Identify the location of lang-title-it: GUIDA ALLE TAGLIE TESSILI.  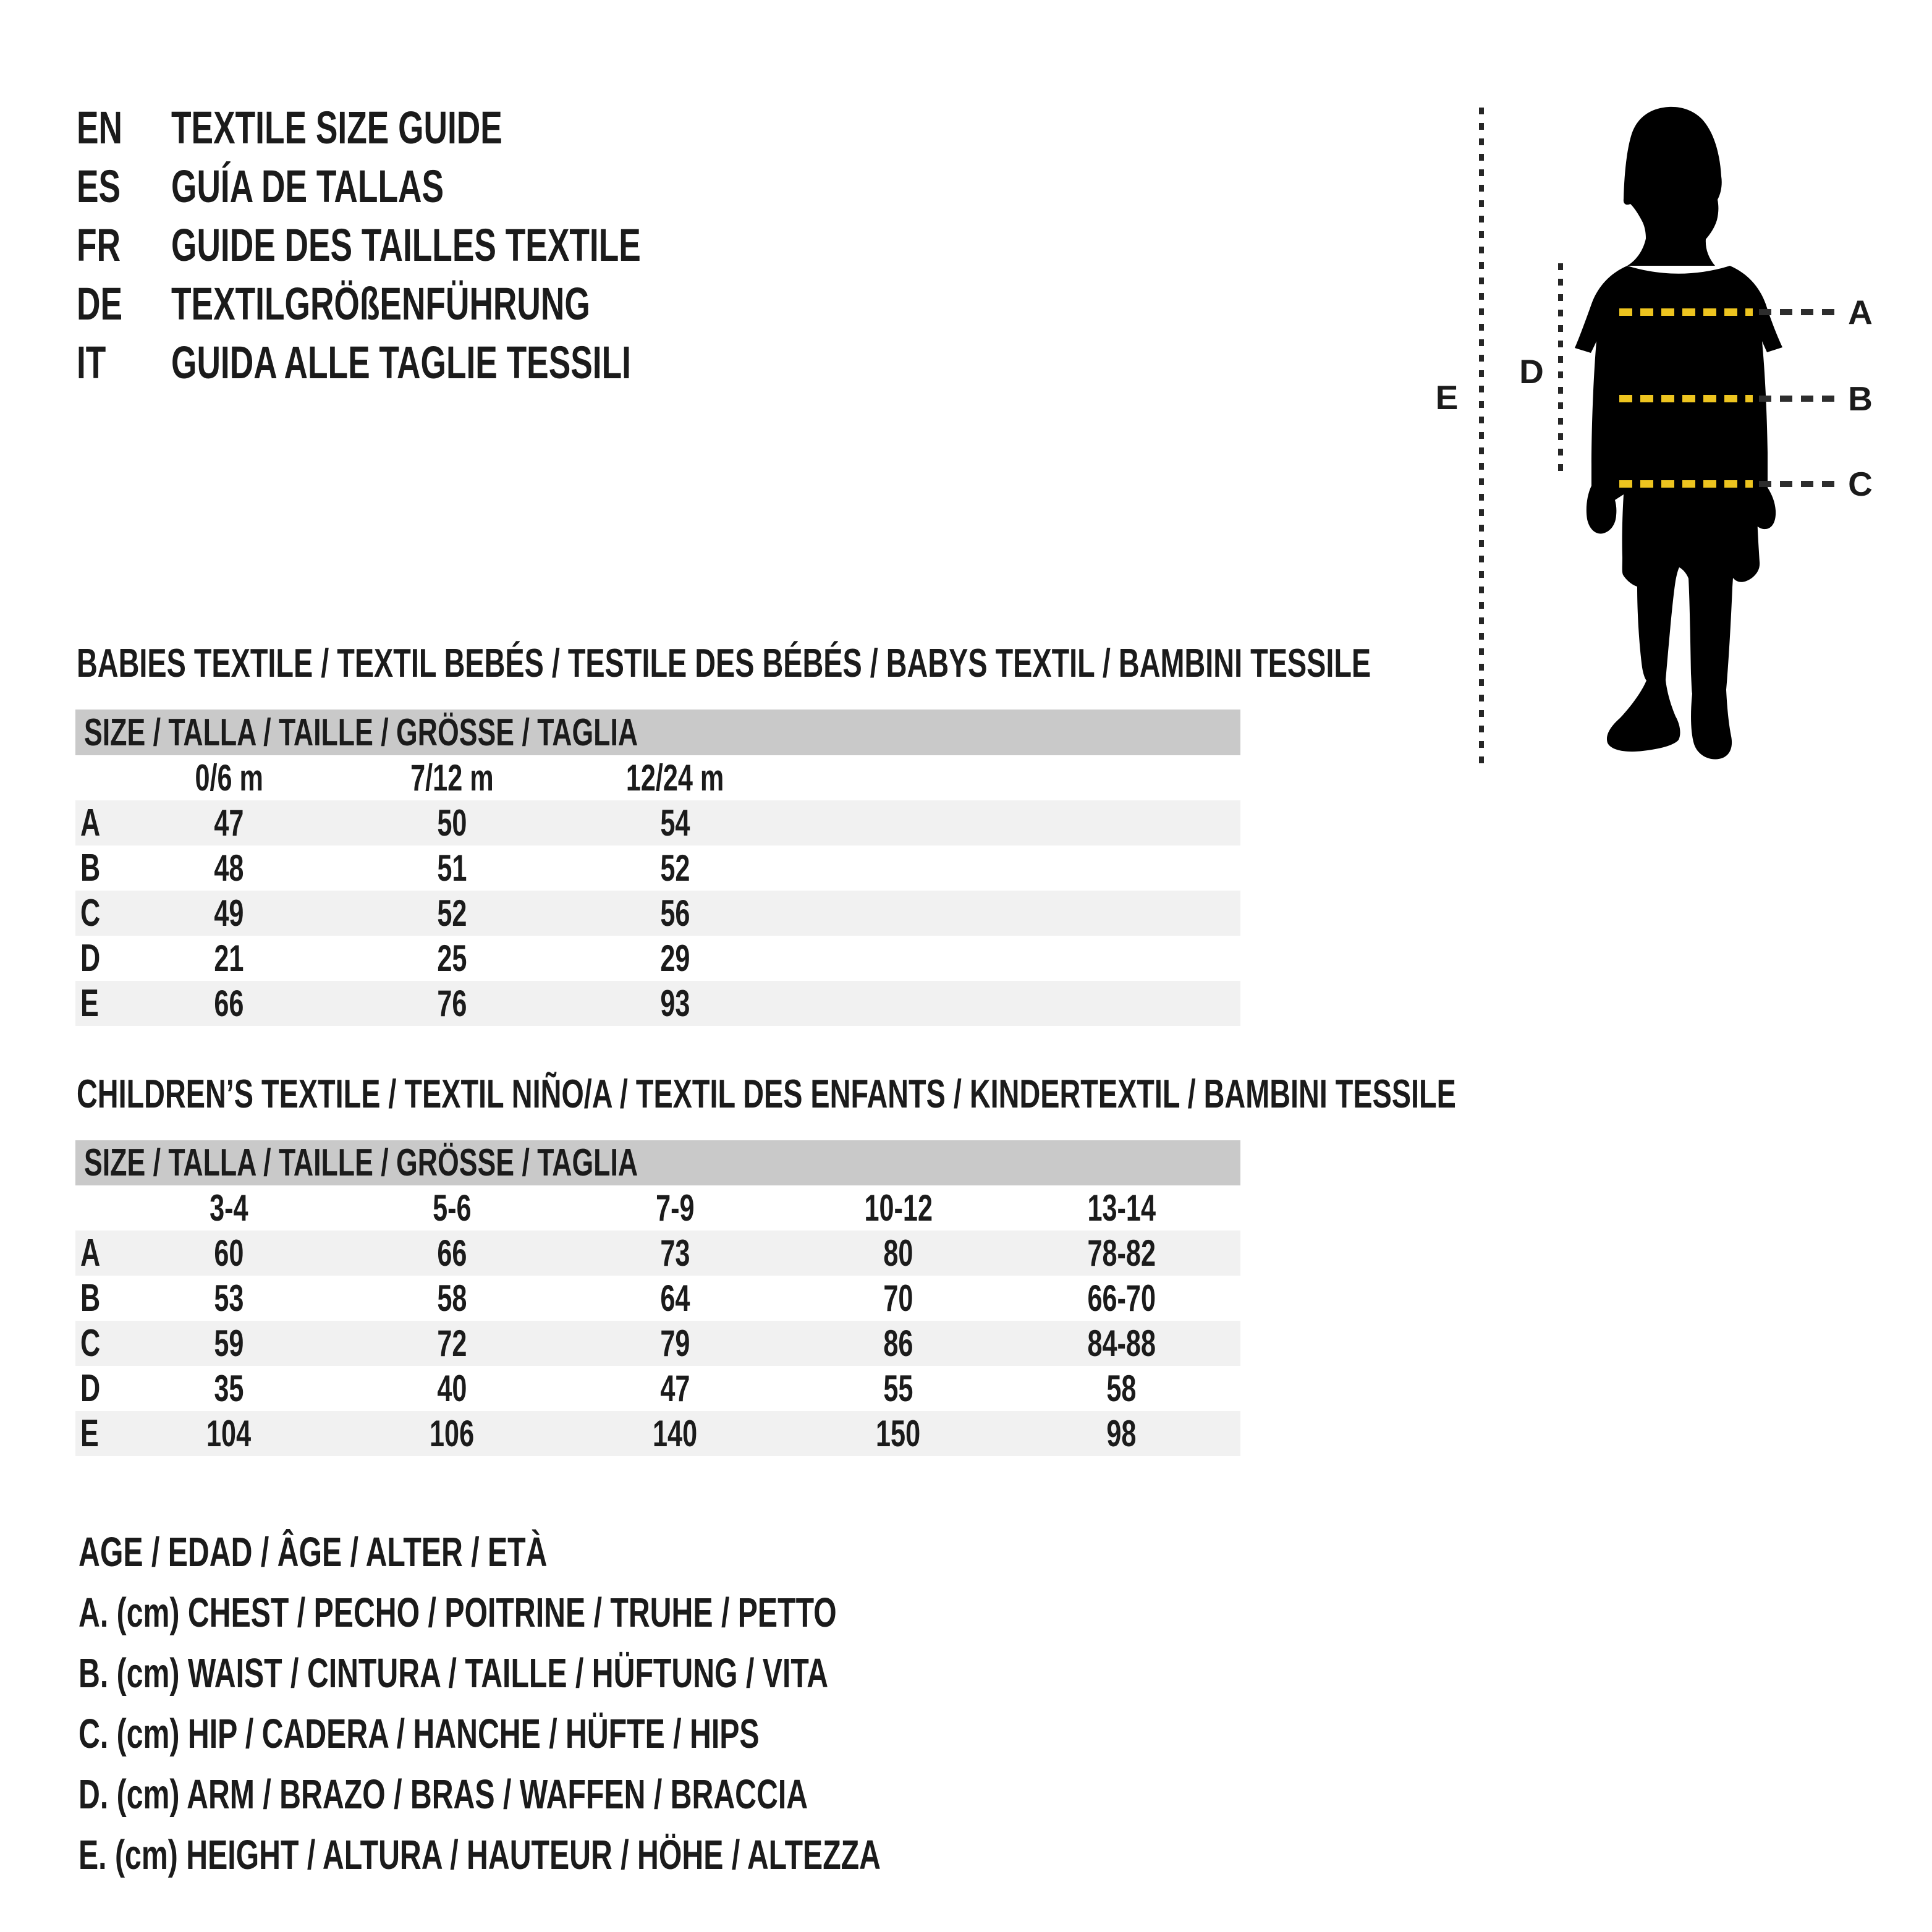
(401, 362).